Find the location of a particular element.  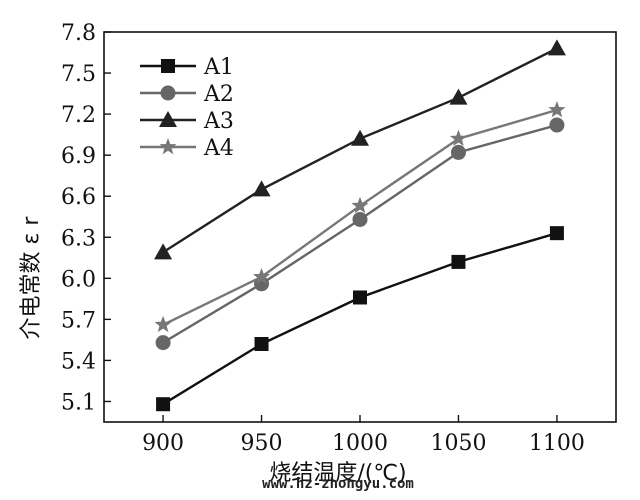

x-tick-label: 1050 is located at coordinates (458, 443).